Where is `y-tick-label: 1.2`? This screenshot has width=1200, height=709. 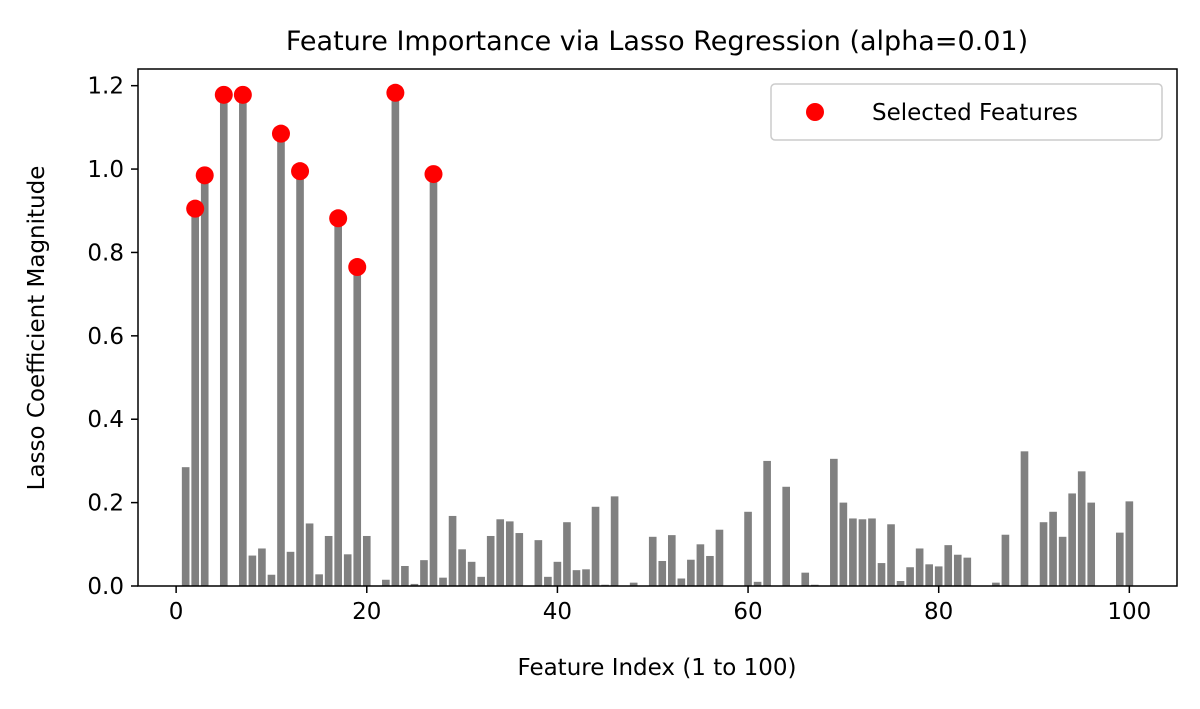 y-tick-label: 1.2 is located at coordinates (105, 87).